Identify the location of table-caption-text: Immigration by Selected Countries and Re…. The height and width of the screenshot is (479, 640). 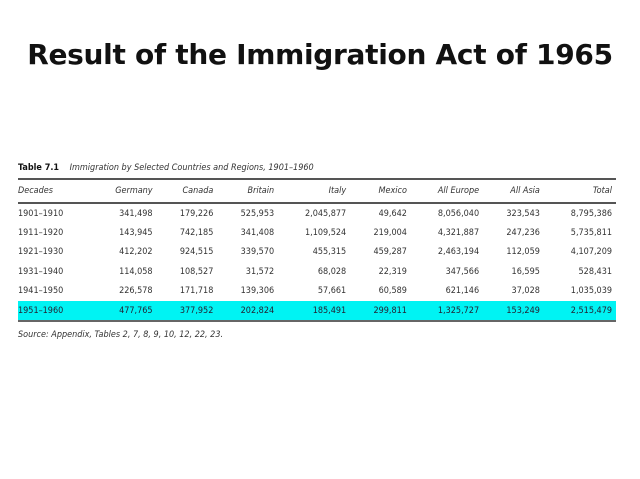
(191, 168).